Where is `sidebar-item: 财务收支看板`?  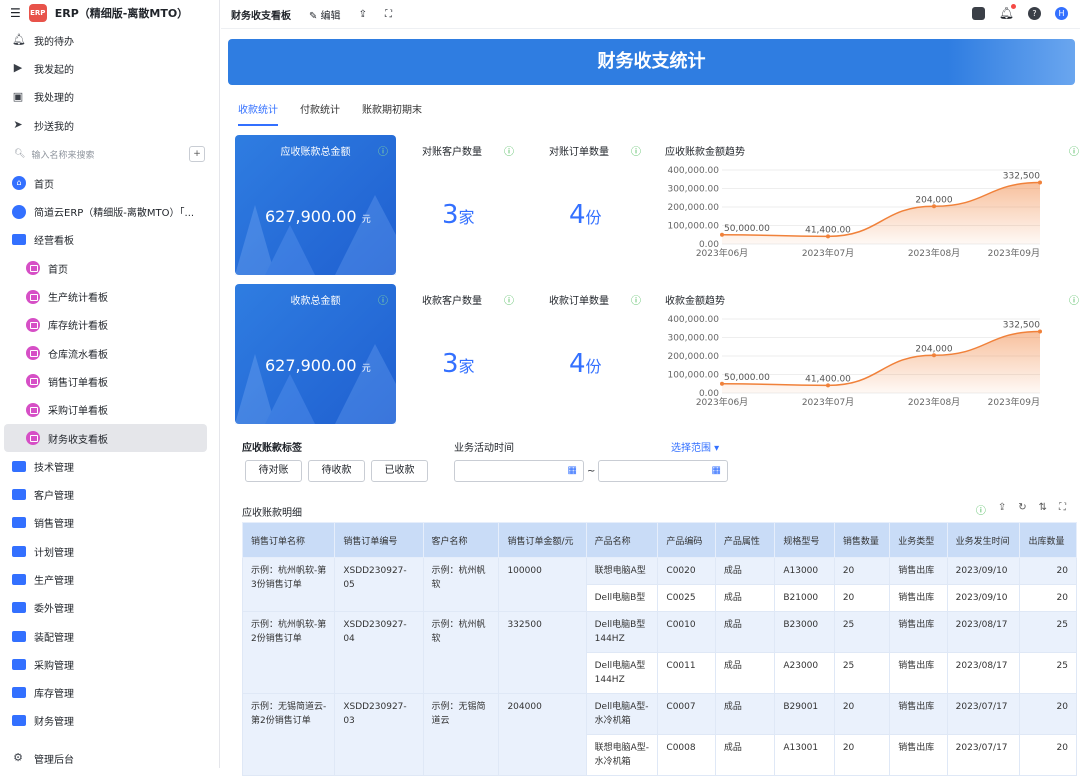 sidebar-item: 财务收支看板 is located at coordinates (105, 438).